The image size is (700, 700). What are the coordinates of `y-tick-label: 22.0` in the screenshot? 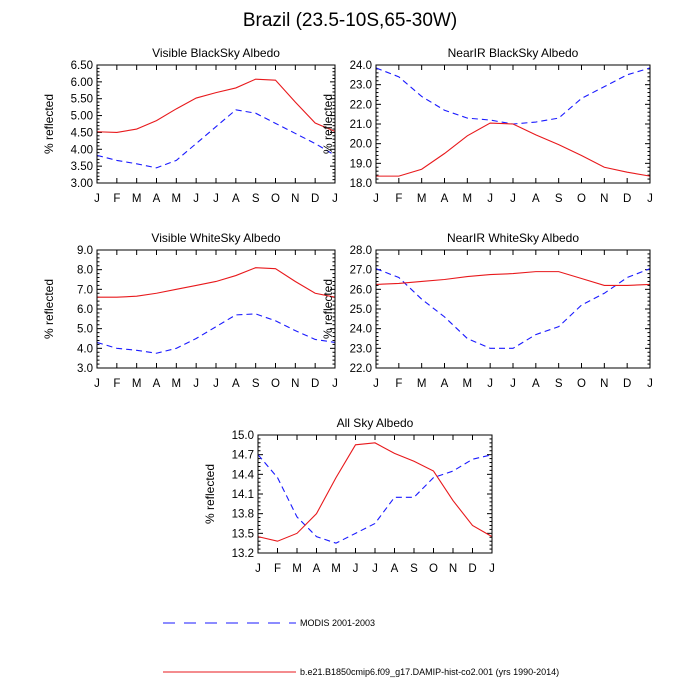 It's located at (361, 105).